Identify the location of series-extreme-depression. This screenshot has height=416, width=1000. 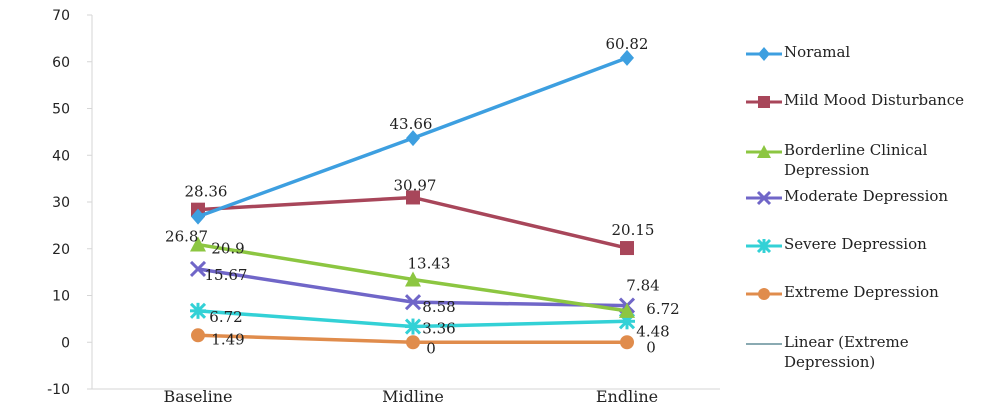
(412, 339).